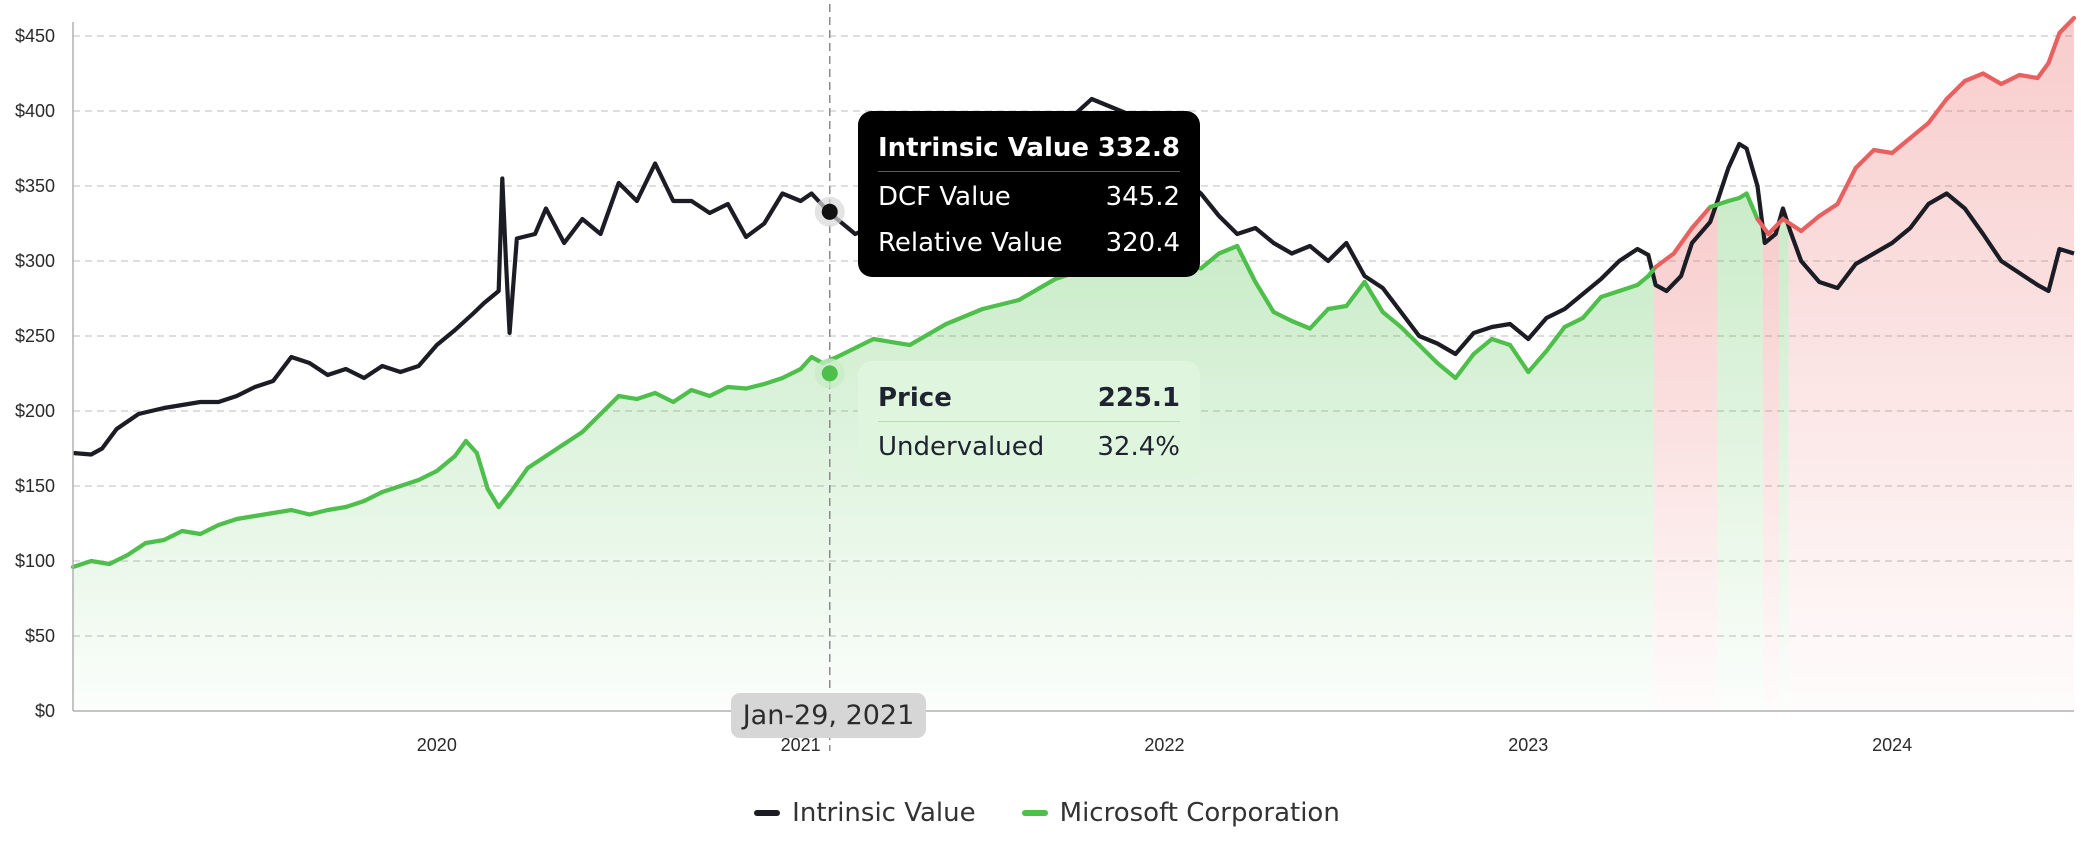 Image resolution: width=2094 pixels, height=850 pixels. What do you see at coordinates (828, 715) in the screenshot?
I see `hover-date-badge: Jan-29, 2021` at bounding box center [828, 715].